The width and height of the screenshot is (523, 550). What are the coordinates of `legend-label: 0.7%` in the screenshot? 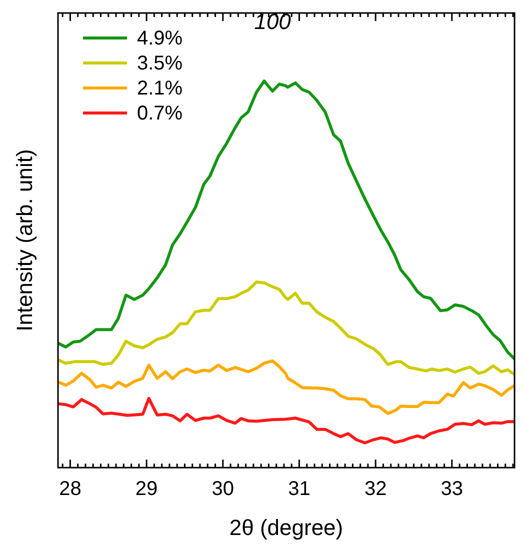 It's located at (160, 113).